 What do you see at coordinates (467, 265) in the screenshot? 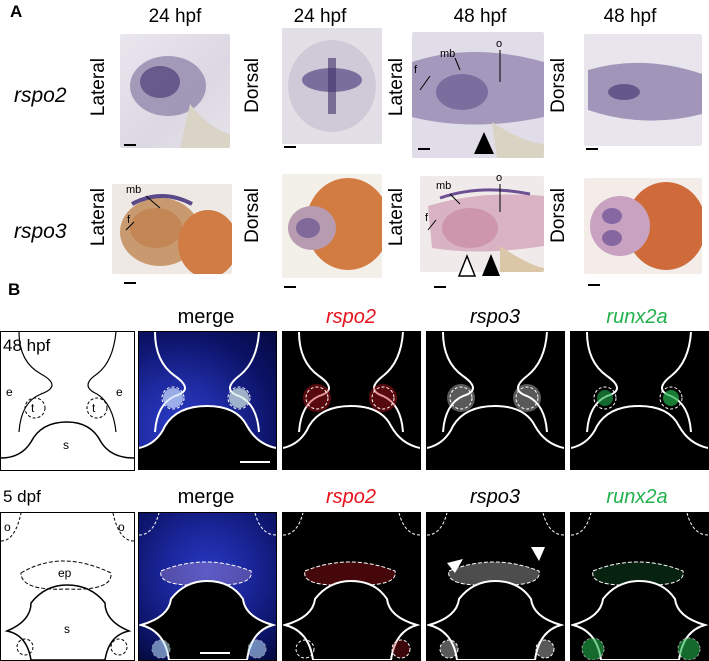
I see `open-arrowhead-icon` at bounding box center [467, 265].